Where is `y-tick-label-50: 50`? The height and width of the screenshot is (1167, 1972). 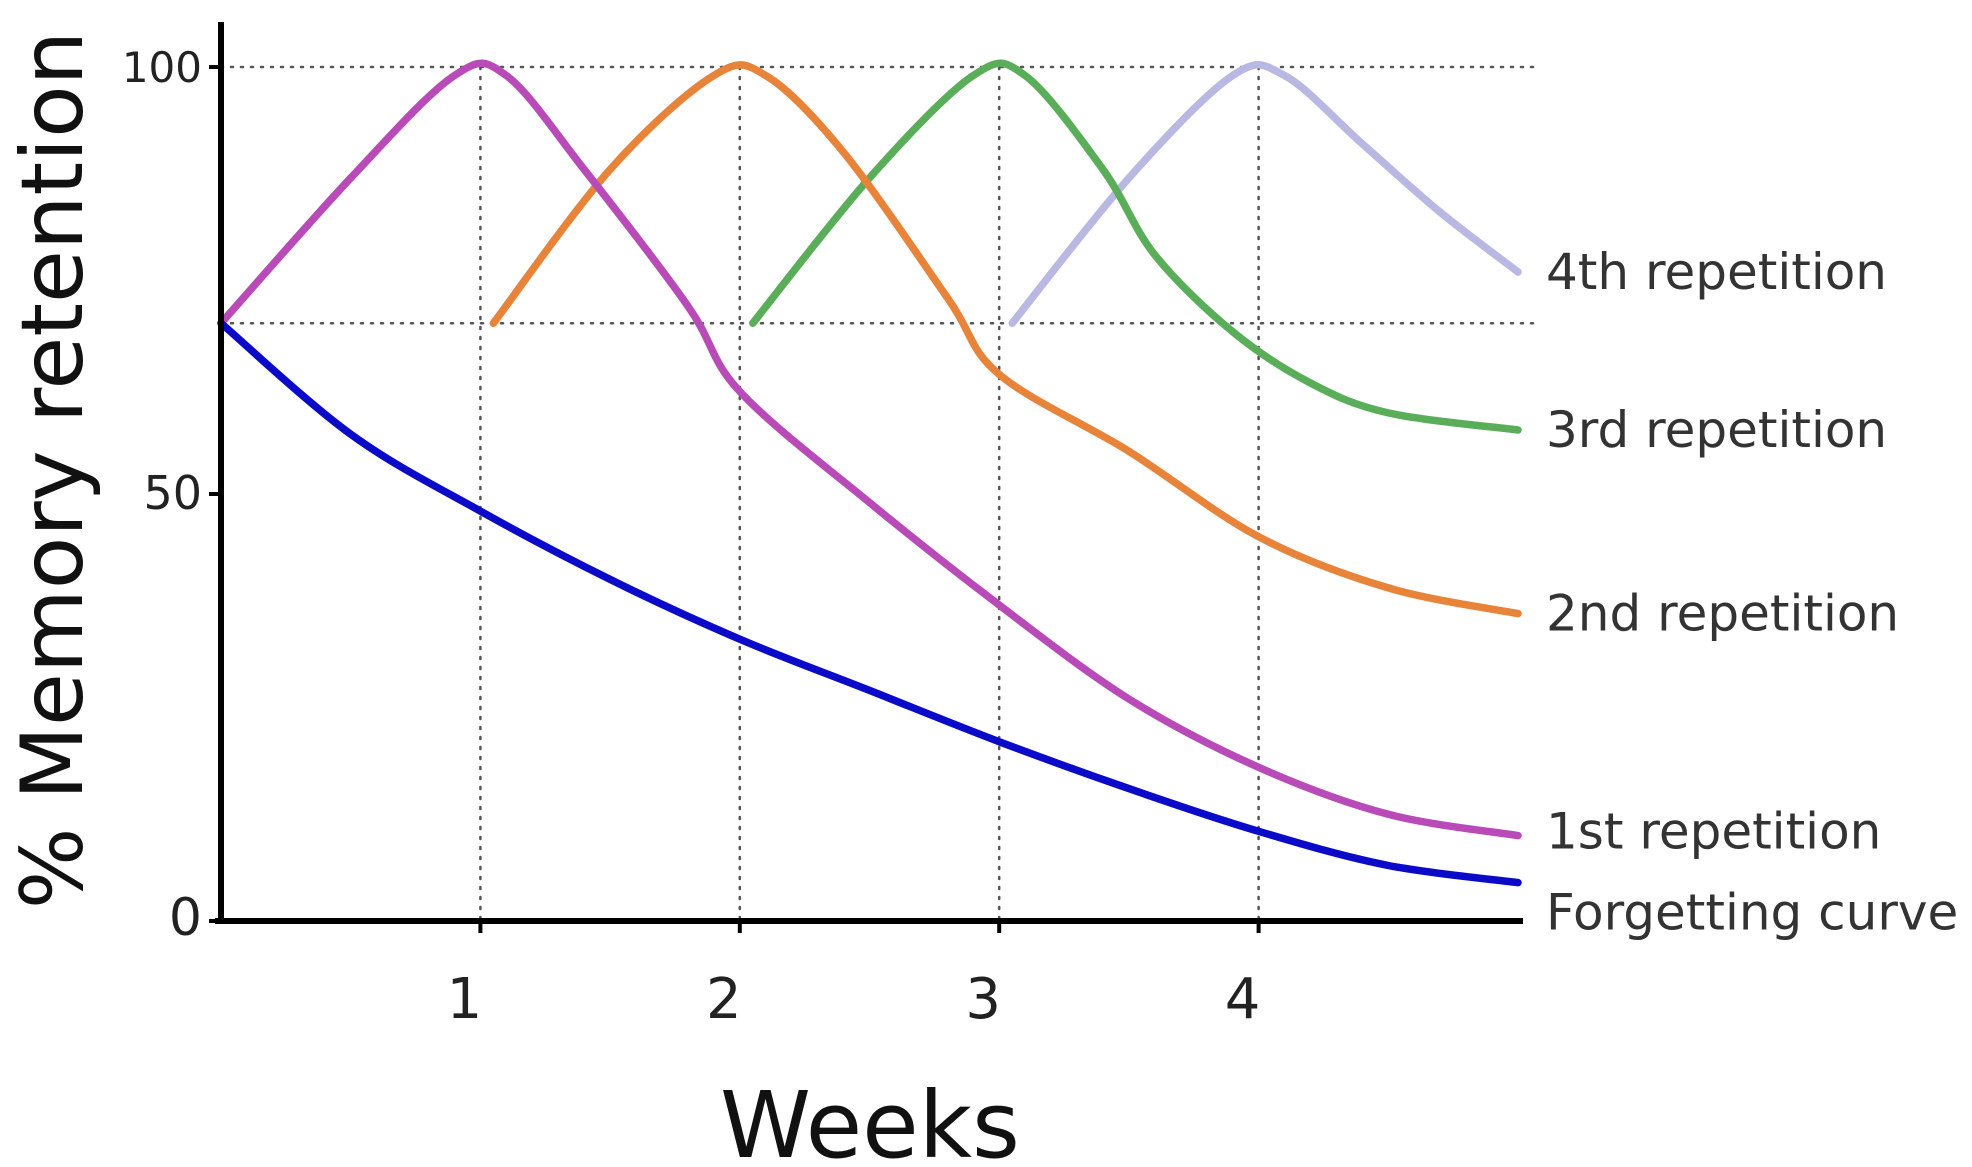
y-tick-label-50: 50 is located at coordinates (172, 493).